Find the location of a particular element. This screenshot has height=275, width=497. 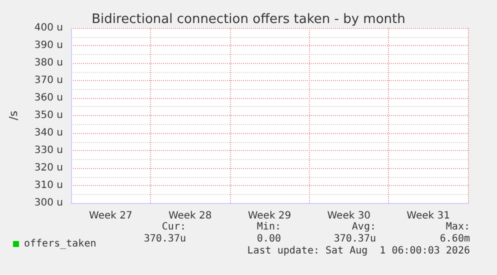

chart-title: Bidirectional connection offers taken - by month is located at coordinates (249, 19).